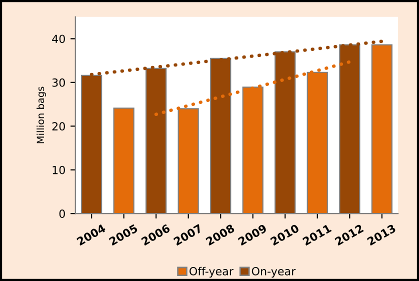  What do you see at coordinates (58, 170) in the screenshot?
I see `y-tick-label: 10` at bounding box center [58, 170].